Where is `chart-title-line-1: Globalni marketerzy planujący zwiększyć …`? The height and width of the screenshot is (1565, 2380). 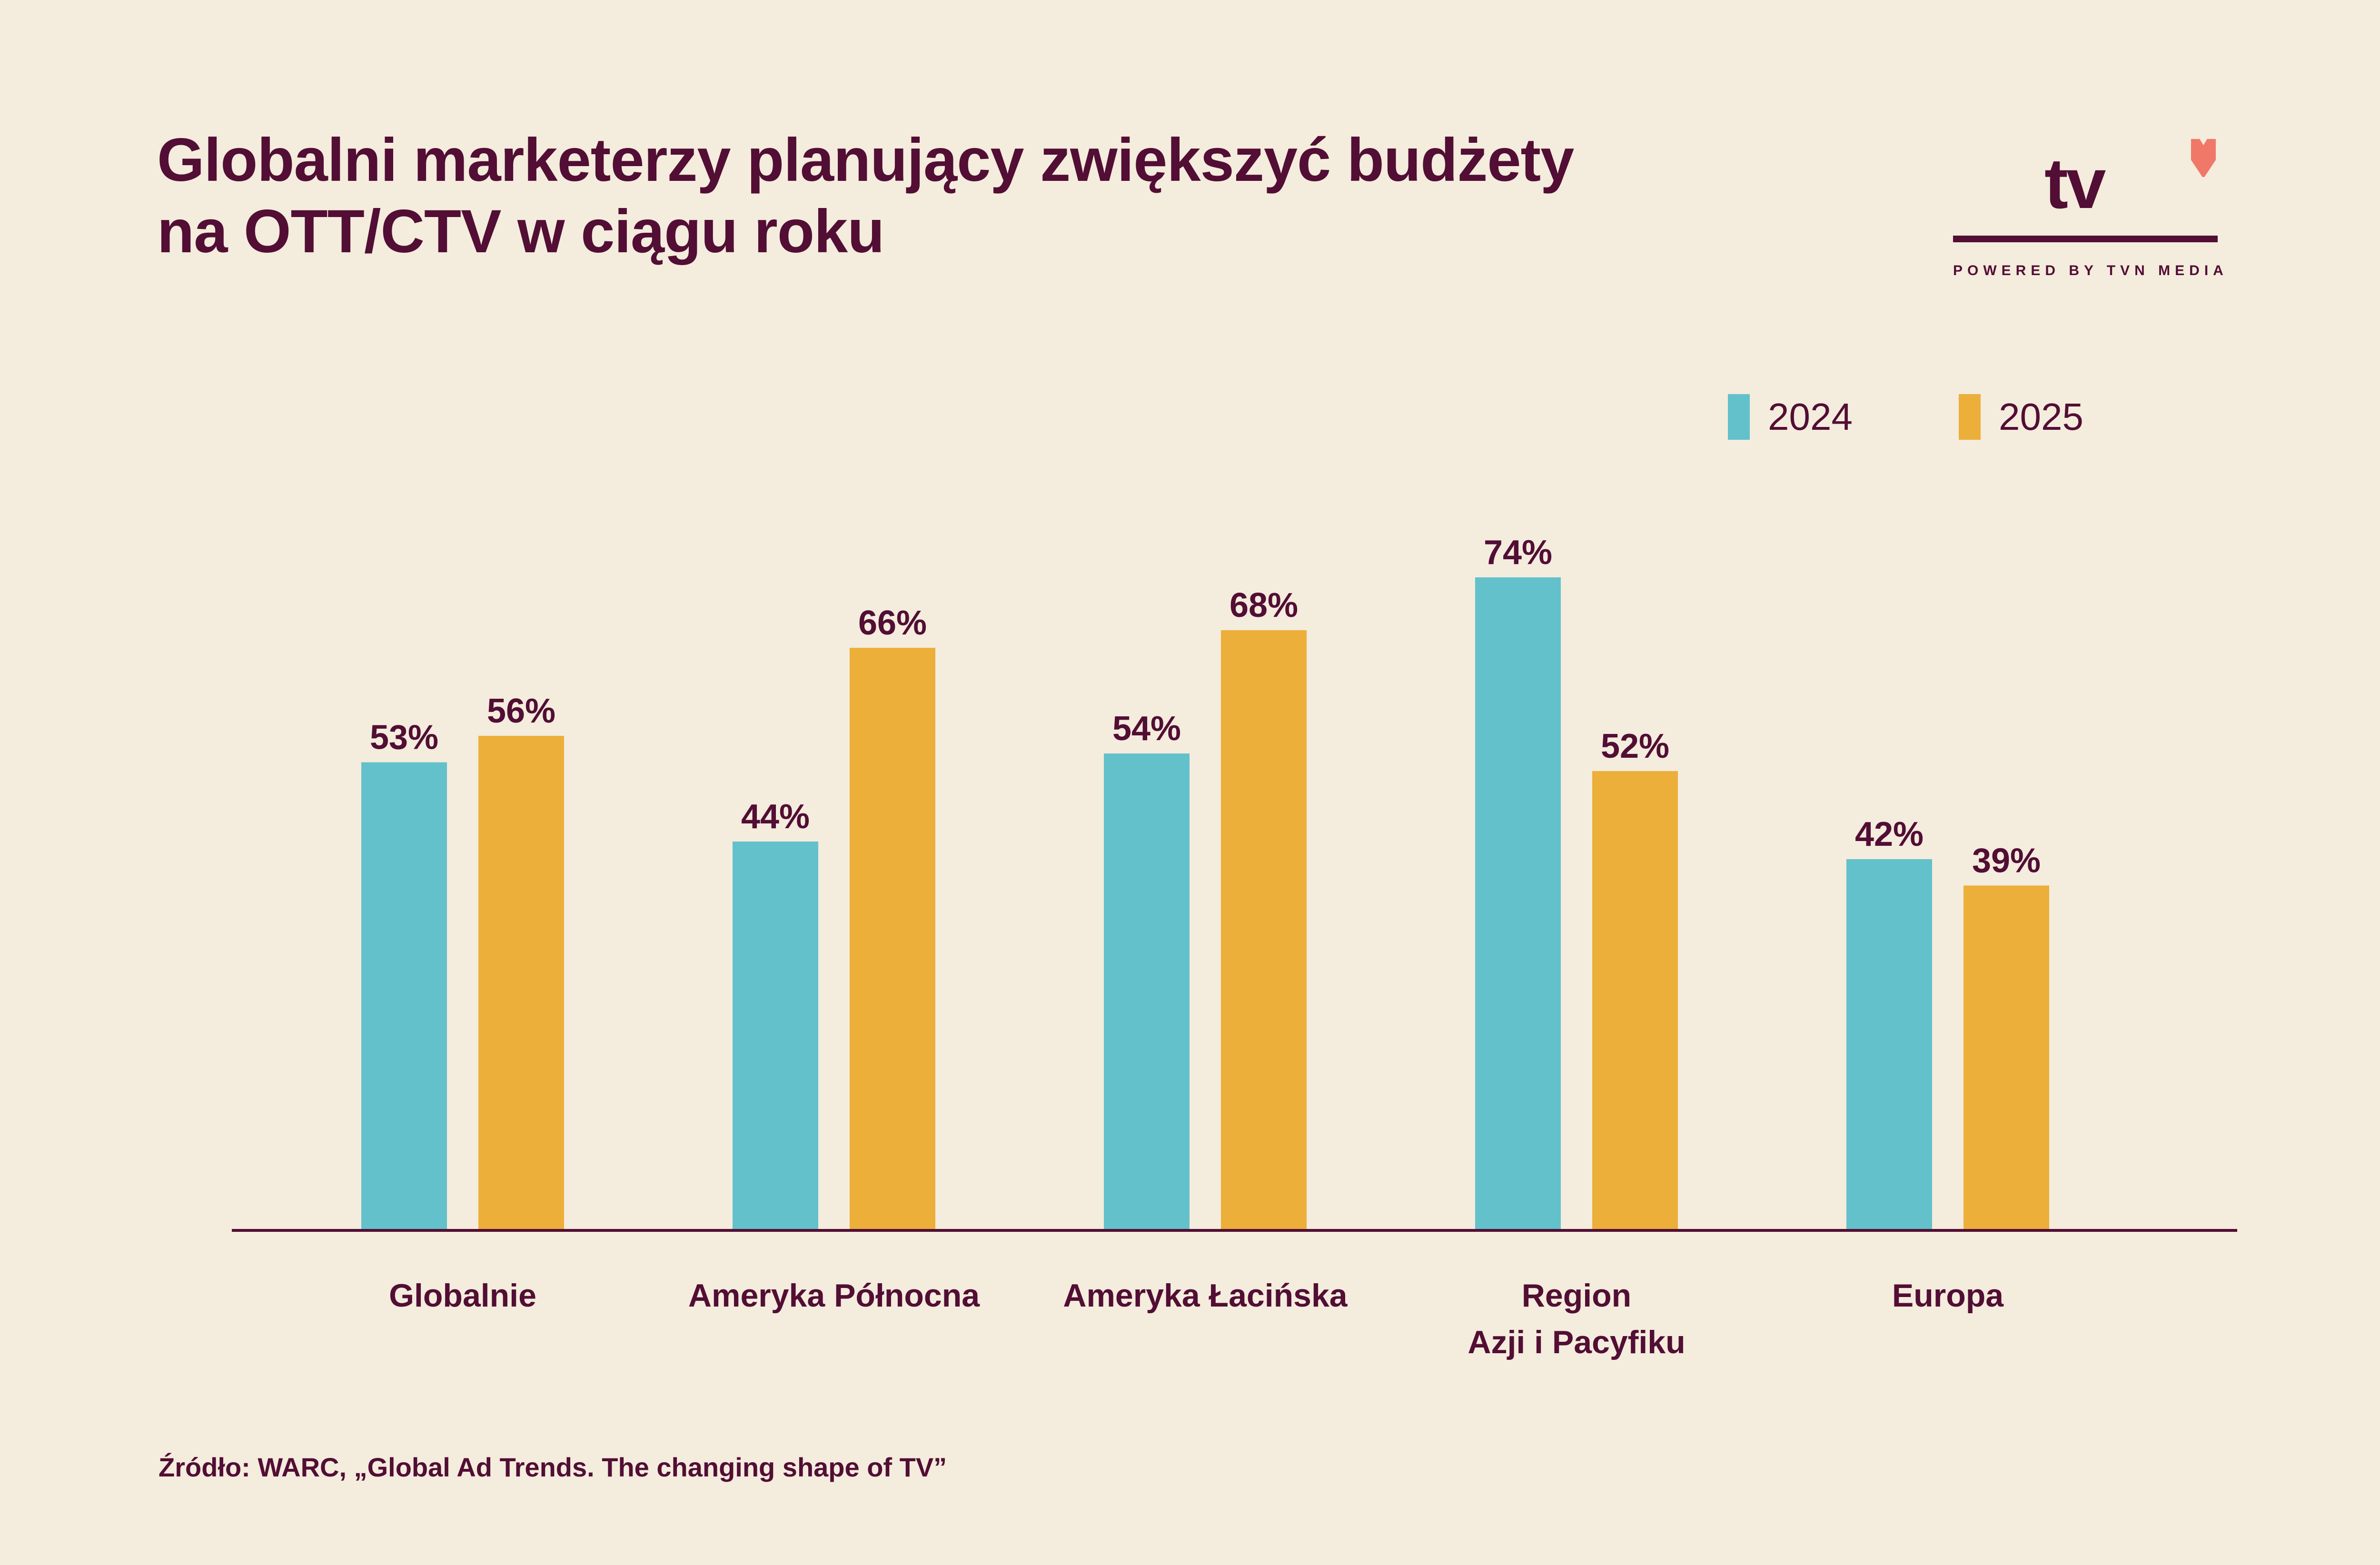 chart-title-line-1: Globalni marketerzy planujący zwiększyć … is located at coordinates (865, 160).